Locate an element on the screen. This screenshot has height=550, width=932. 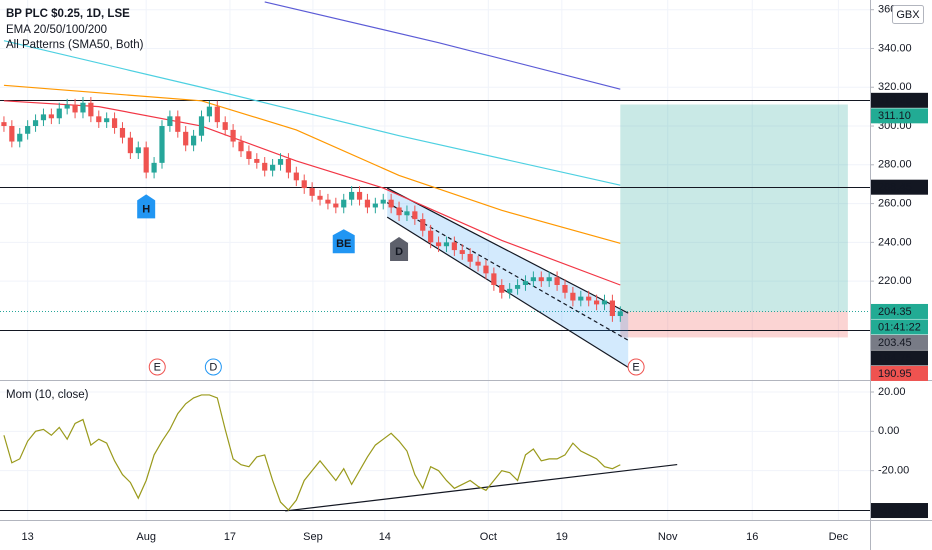
pattern-label: BE is located at coordinates (343, 244).